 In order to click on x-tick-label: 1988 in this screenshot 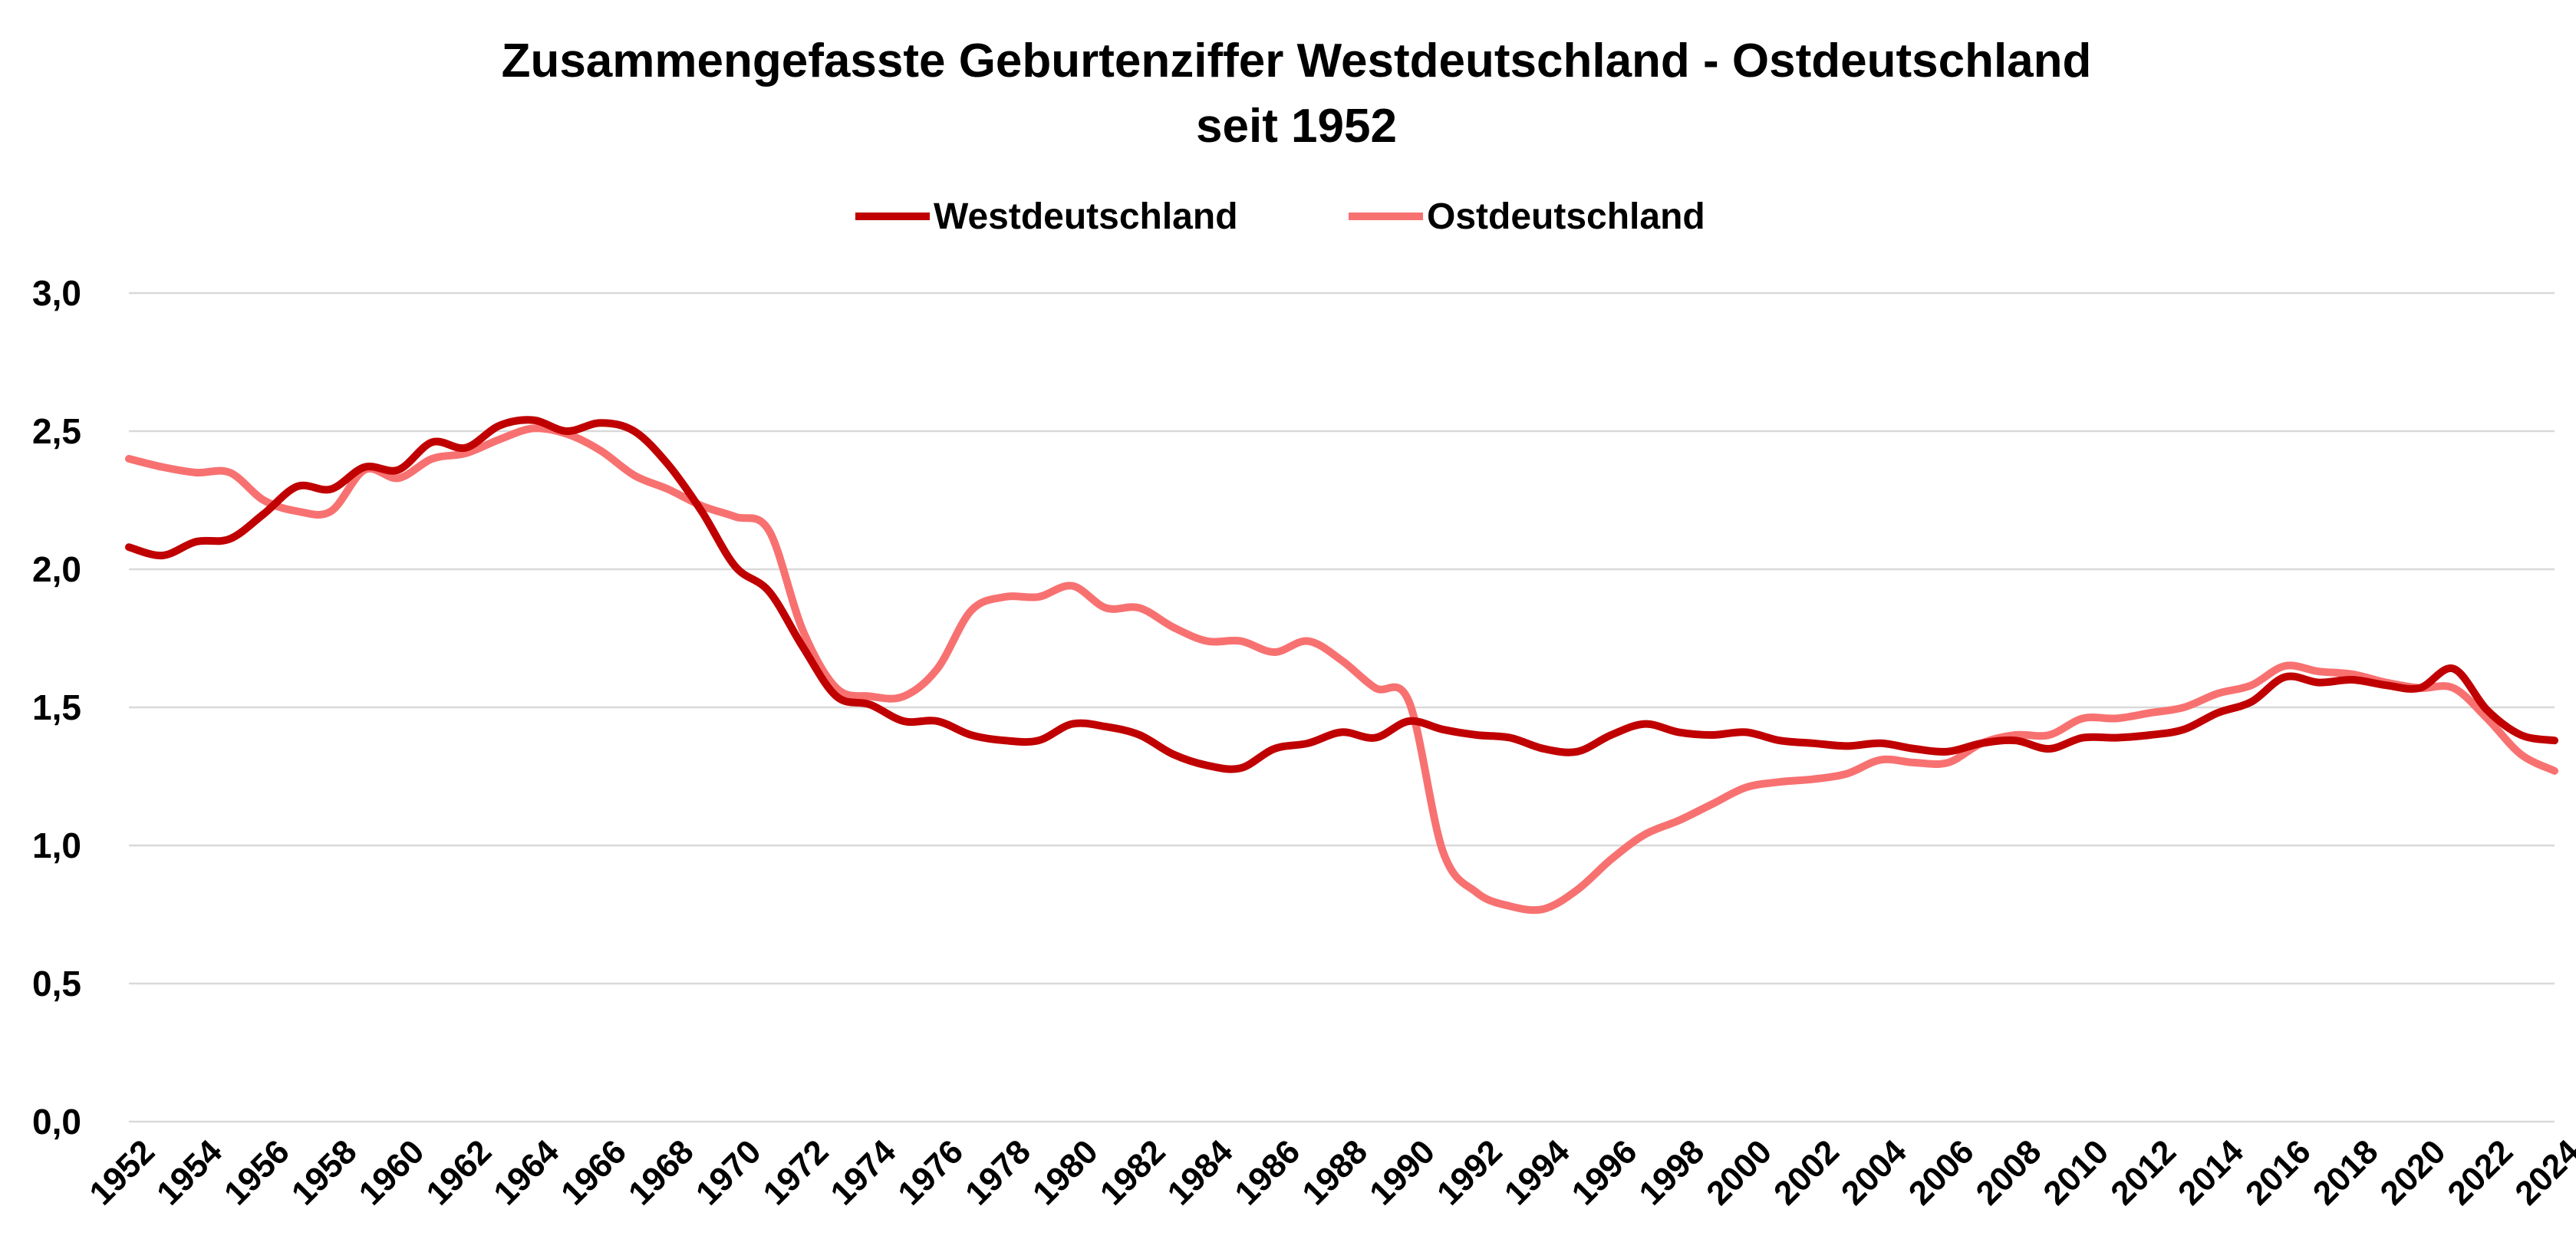, I will do `click(1335, 1172)`.